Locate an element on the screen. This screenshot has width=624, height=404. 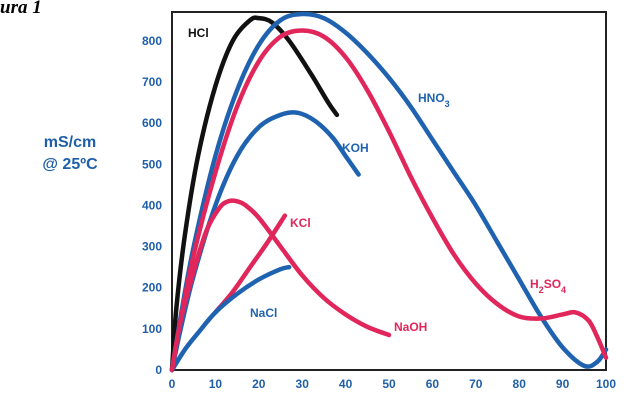
x-tick-label: 0 is located at coordinates (172, 384).